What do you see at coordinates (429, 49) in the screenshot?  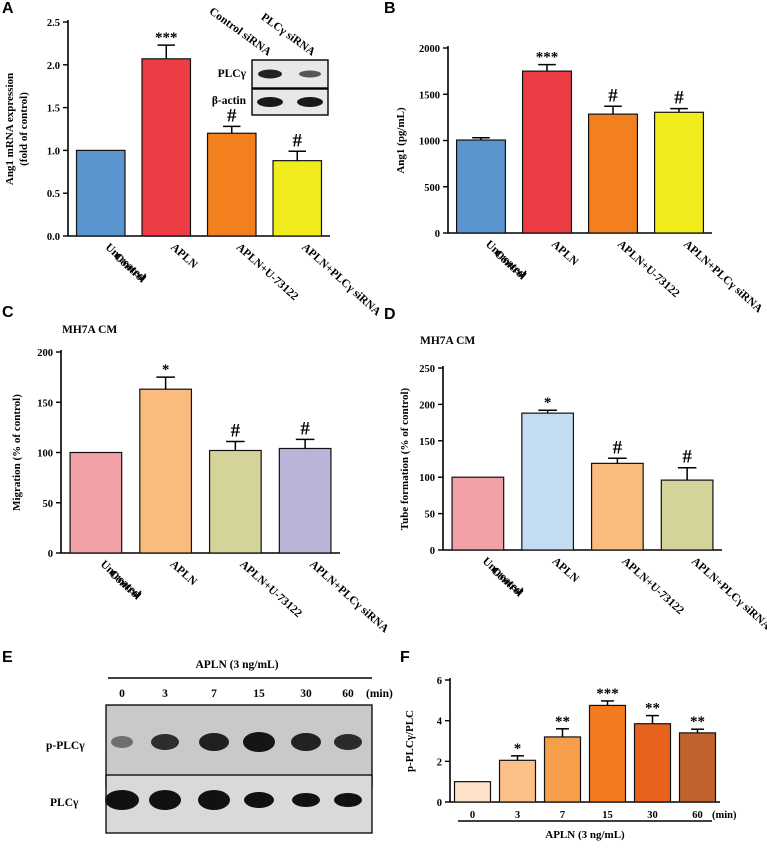 I see `y-tick-label: 2000` at bounding box center [429, 49].